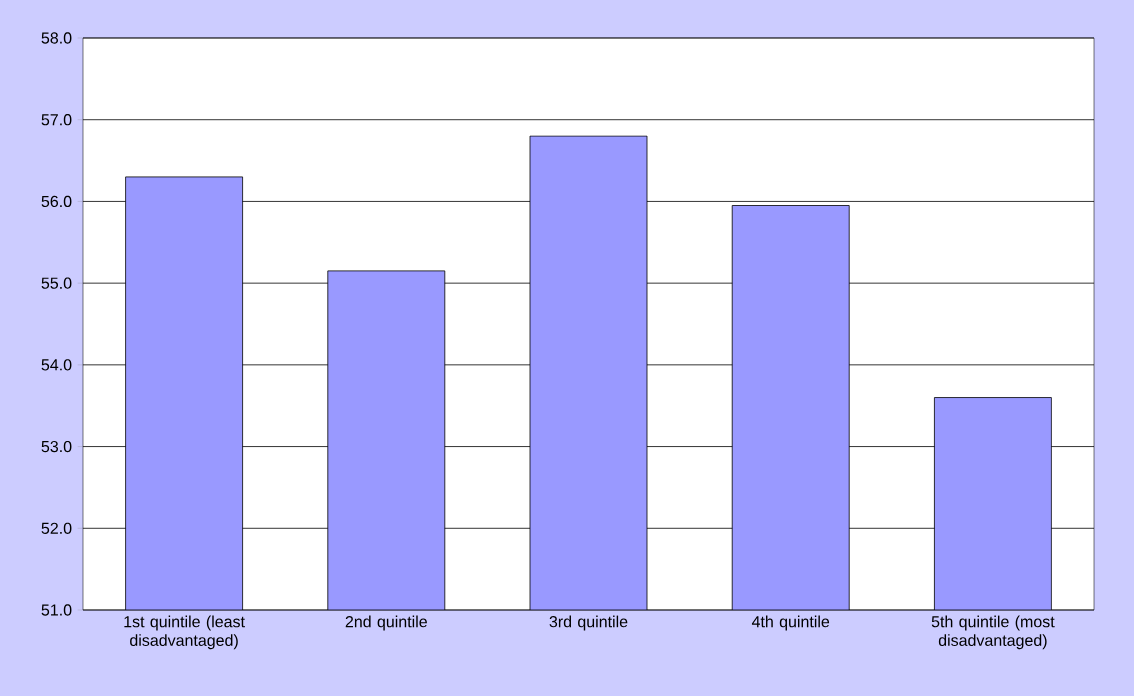 The image size is (1134, 696). What do you see at coordinates (184, 632) in the screenshot?
I see `x-tick-label: 1st quintile (least disadvantaged)` at bounding box center [184, 632].